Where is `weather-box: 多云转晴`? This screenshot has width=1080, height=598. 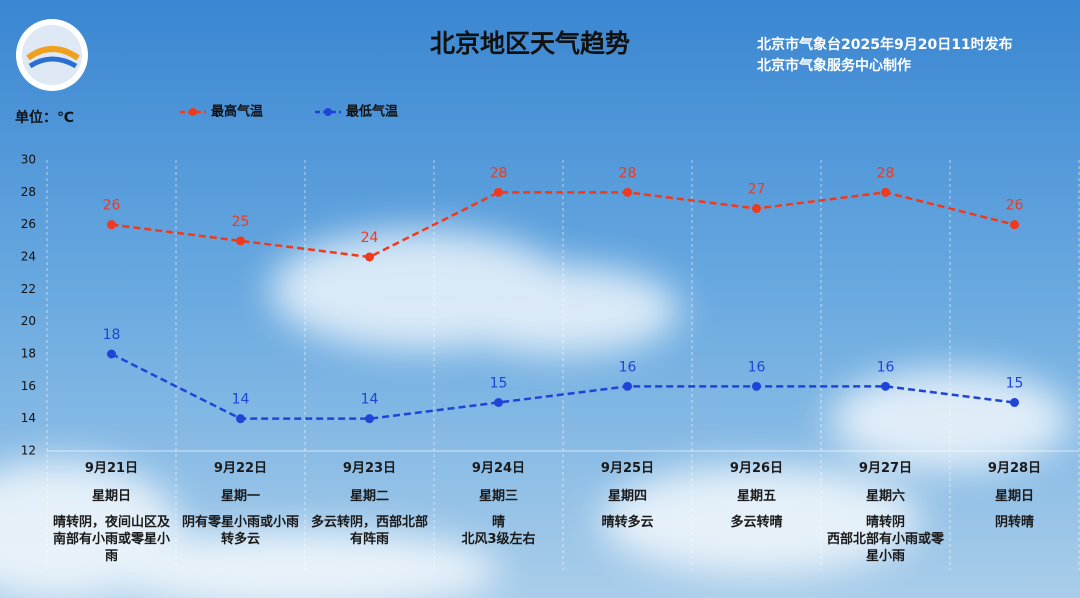 weather-box: 多云转晴 is located at coordinates (756, 522).